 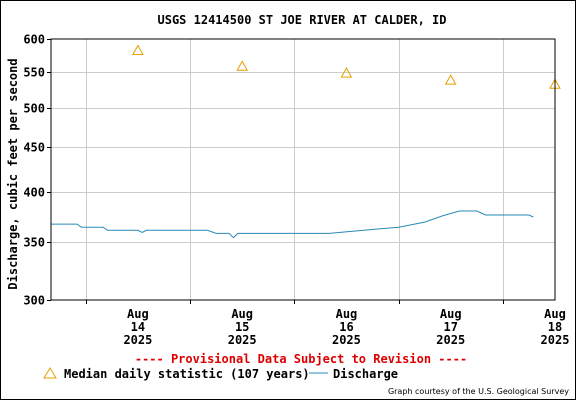 What do you see at coordinates (34, 40) in the screenshot?
I see `y-tick-label: 600` at bounding box center [34, 40].